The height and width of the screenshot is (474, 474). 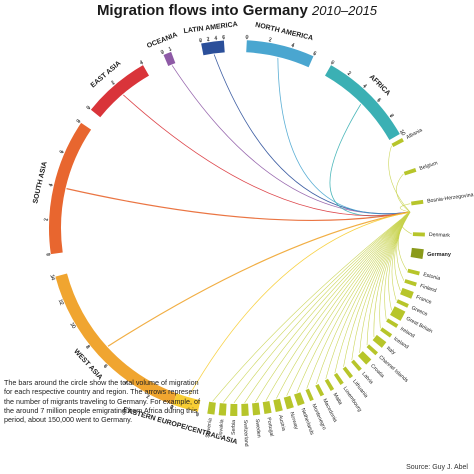 What do you see at coordinates (417, 202) in the screenshot?
I see `country-segment-bosnia-herzegovina` at bounding box center [417, 202].